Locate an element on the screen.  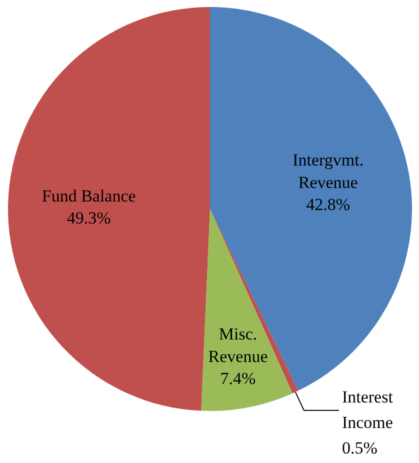
data-label: 7.4% is located at coordinates (238, 378).